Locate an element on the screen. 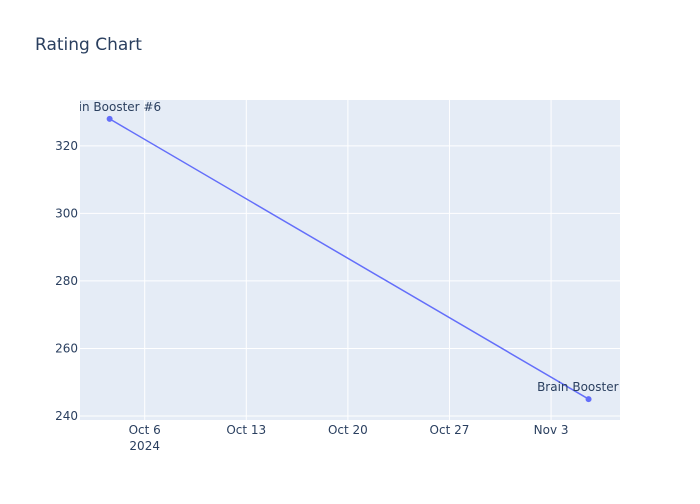  y-tick-label: 280 is located at coordinates (66, 281).